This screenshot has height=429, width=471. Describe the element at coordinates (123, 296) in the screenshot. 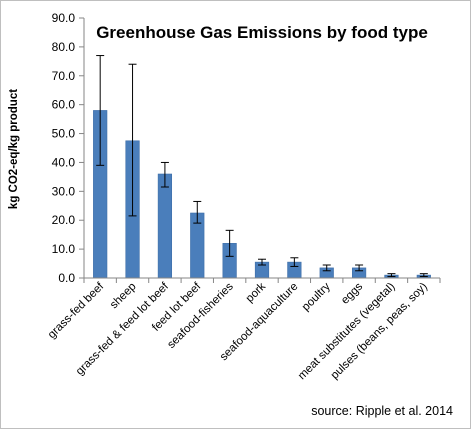

I see `category-label: sheep` at that location.